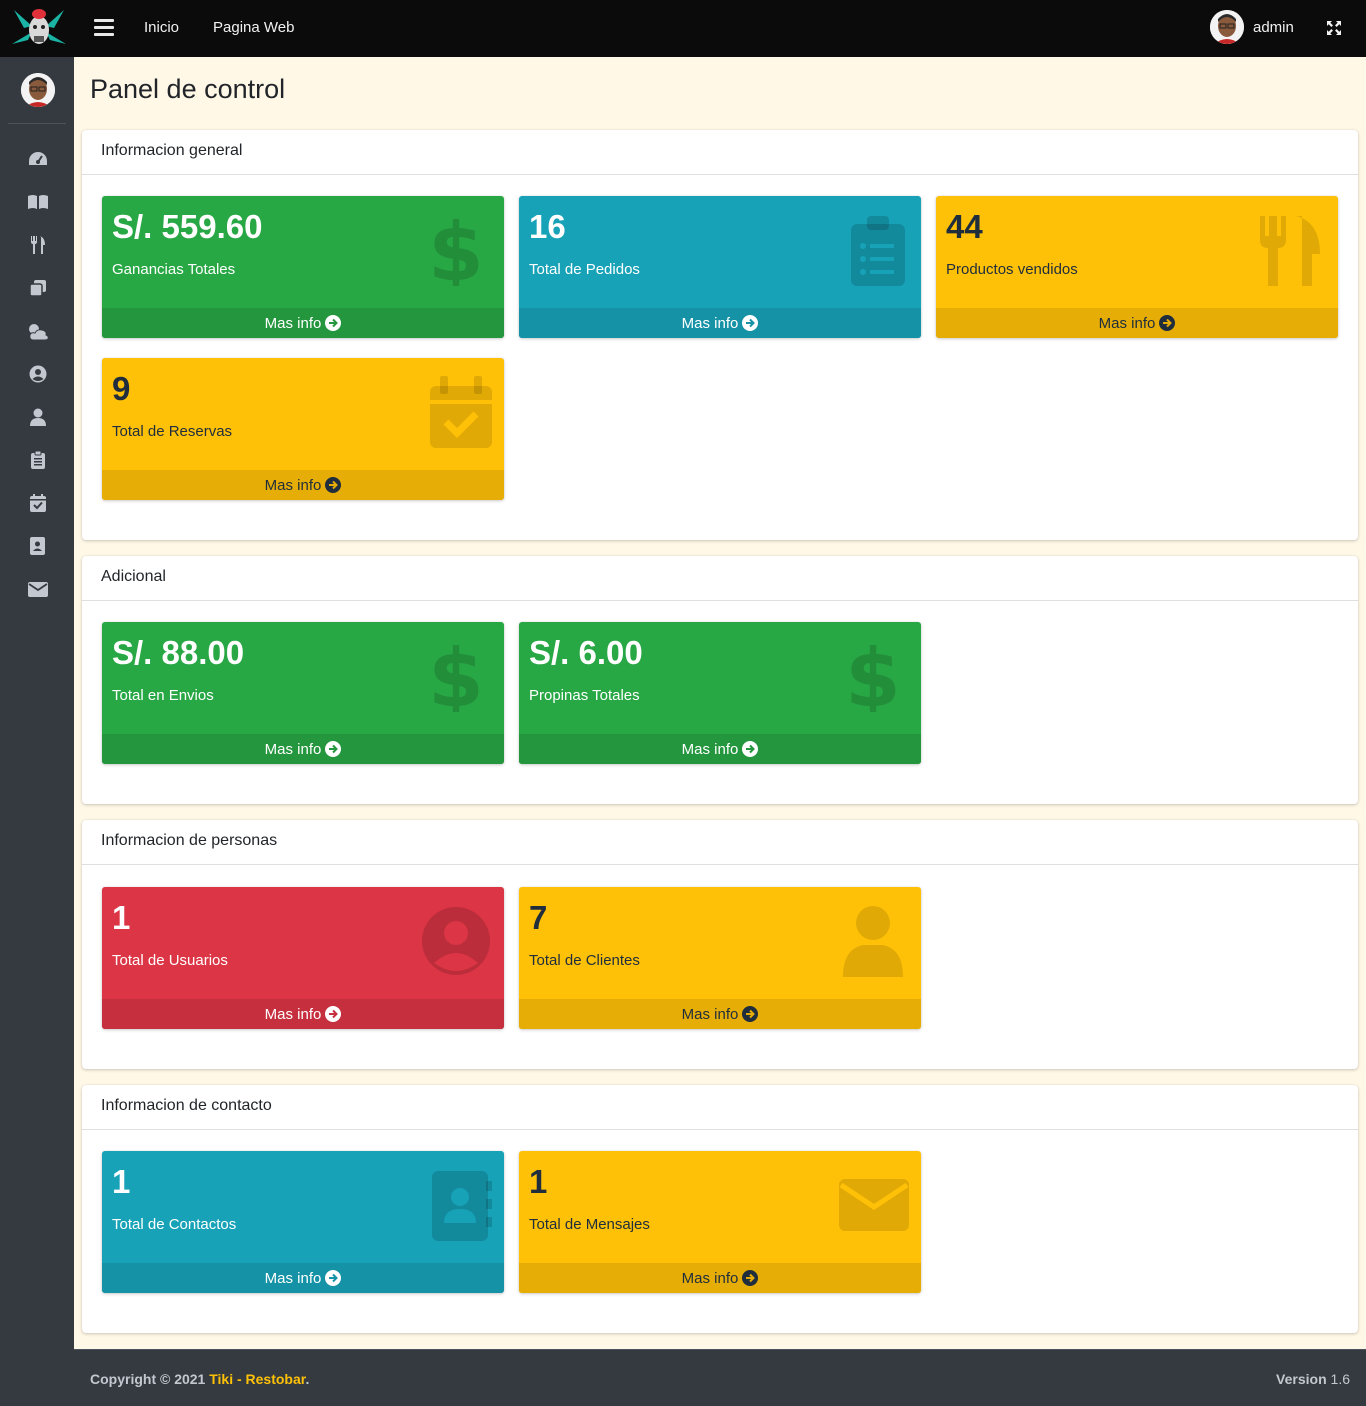 The image size is (1366, 1406). I want to click on stat-label: Total de Usuarios, so click(170, 960).